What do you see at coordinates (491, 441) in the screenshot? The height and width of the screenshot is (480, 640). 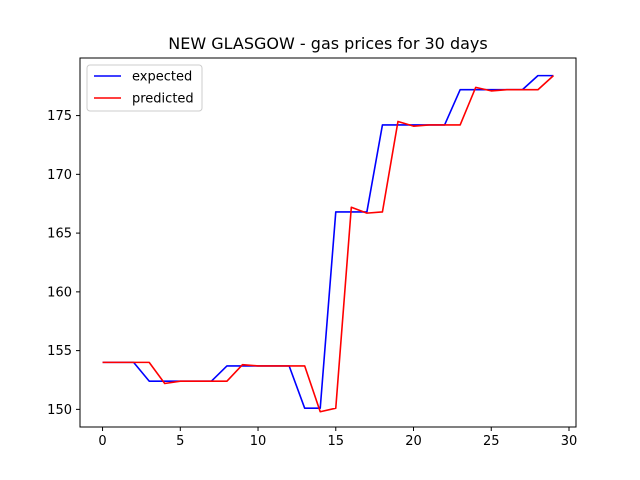 I see `x-tick-label: 25` at bounding box center [491, 441].